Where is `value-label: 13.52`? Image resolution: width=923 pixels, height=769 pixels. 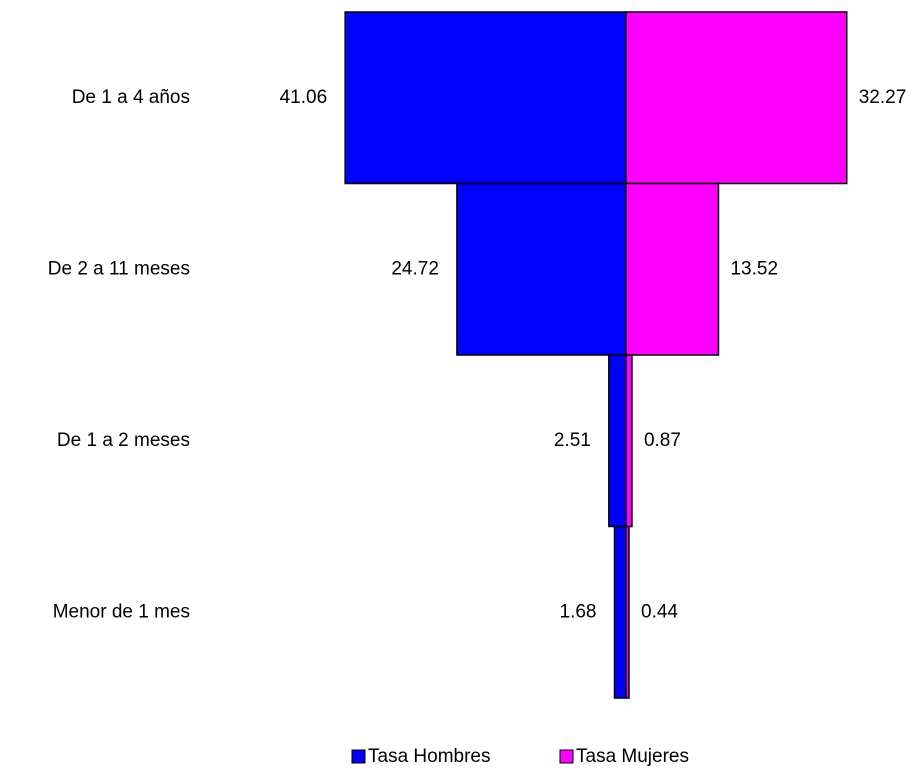
value-label: 13.52 is located at coordinates (754, 268).